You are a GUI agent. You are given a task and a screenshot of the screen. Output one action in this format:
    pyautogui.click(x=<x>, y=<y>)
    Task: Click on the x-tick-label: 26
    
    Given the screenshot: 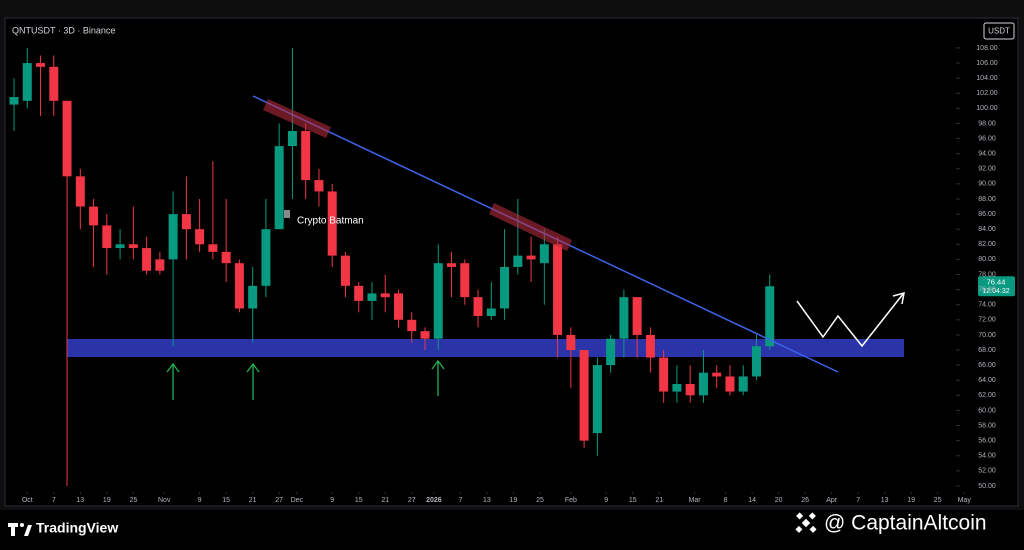 What is the action you would take?
    pyautogui.click(x=805, y=500)
    